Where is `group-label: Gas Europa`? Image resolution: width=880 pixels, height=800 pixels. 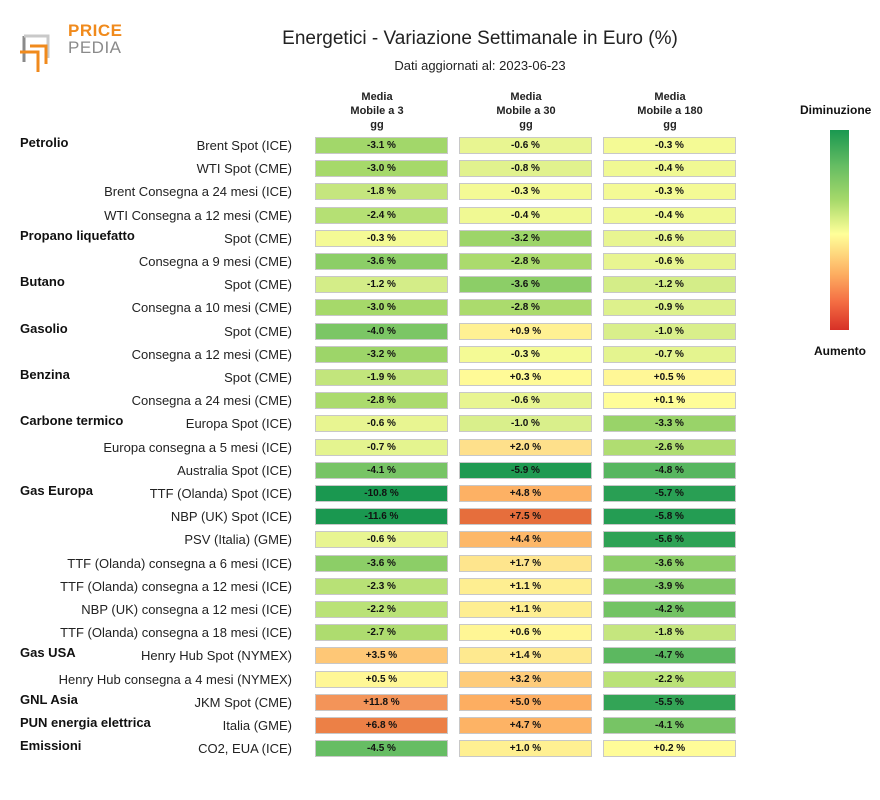
group-label: Gas Europa is located at coordinates (56, 490).